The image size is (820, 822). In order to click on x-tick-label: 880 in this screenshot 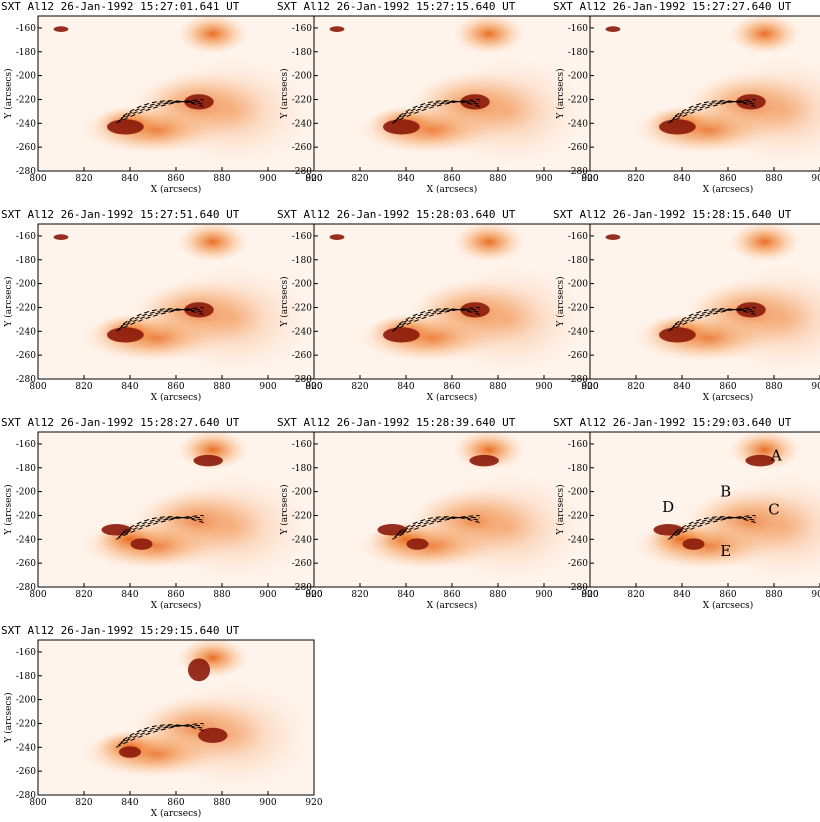, I will do `click(497, 387)`.